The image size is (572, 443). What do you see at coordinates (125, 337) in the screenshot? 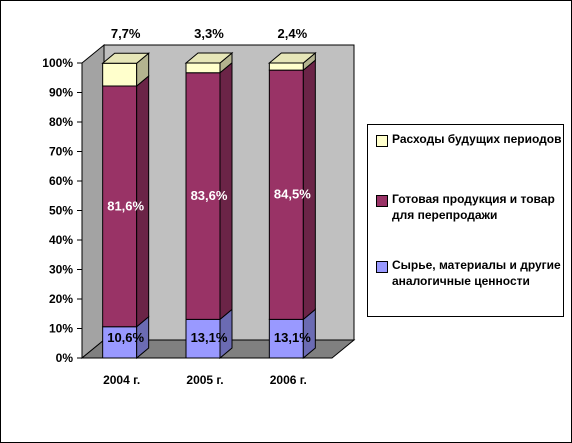
I see `data-label: 10,6%` at bounding box center [125, 337].